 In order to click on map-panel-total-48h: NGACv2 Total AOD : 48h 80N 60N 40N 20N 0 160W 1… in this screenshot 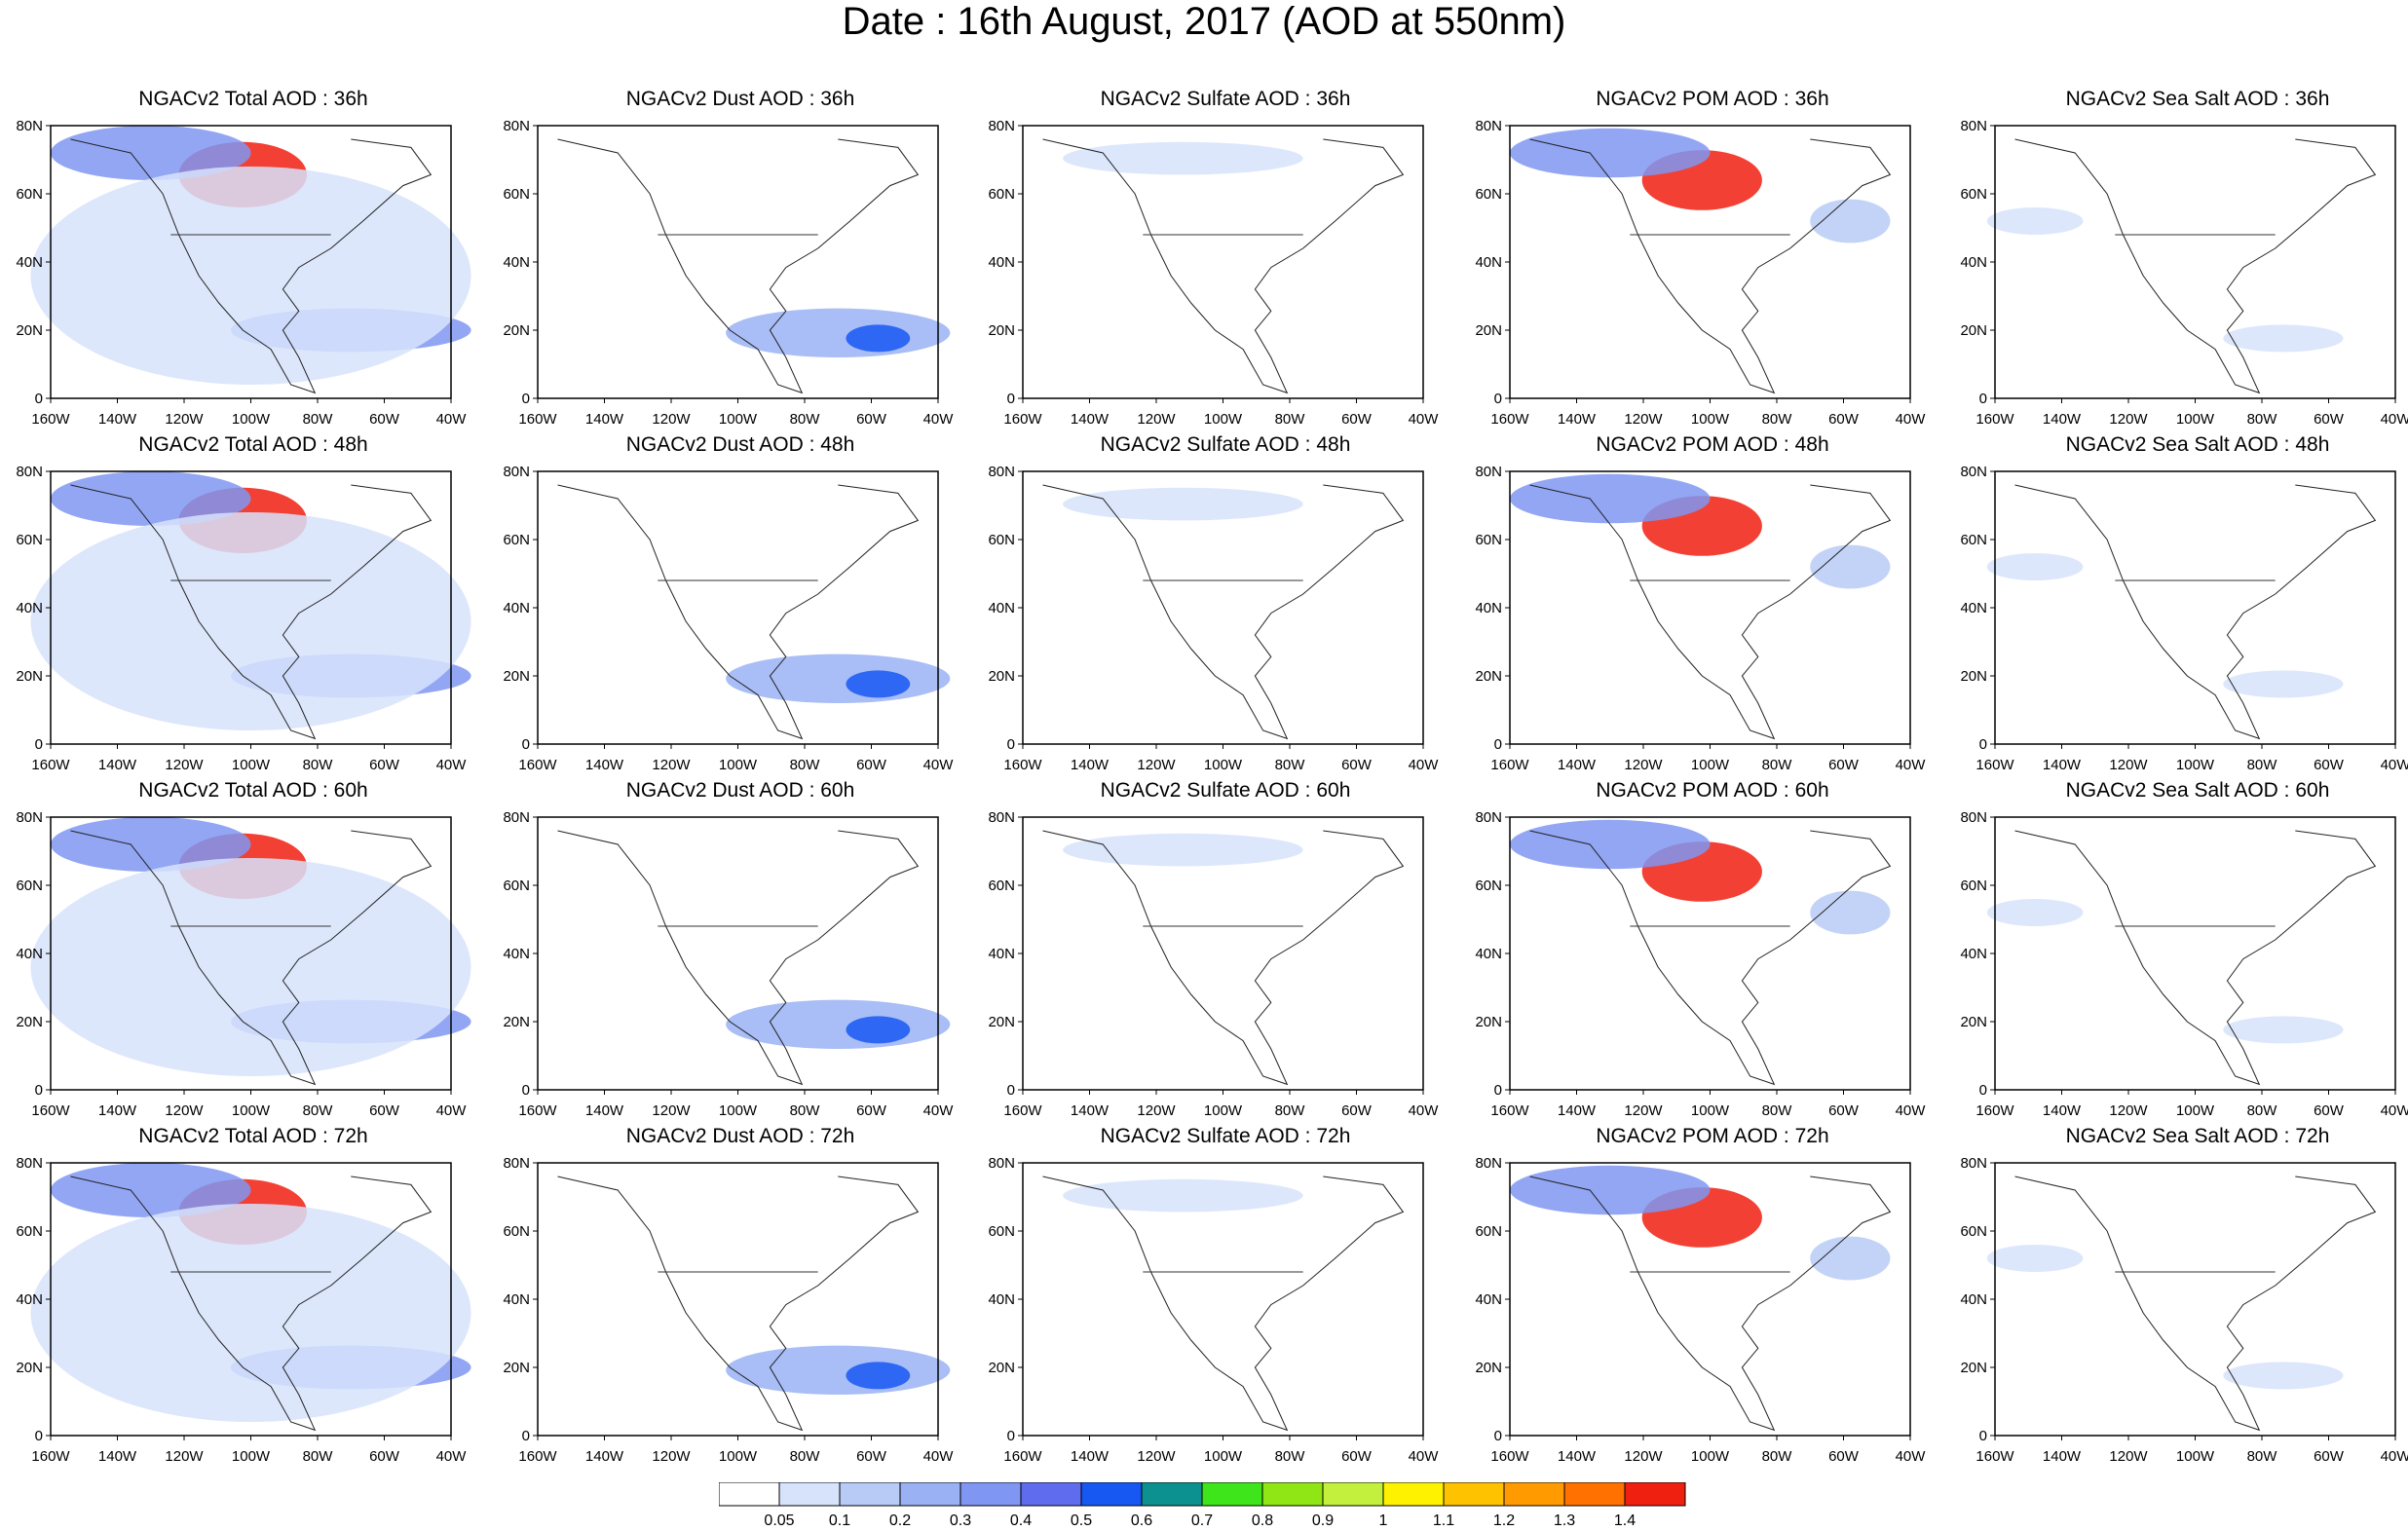, I will do `click(253, 606)`.